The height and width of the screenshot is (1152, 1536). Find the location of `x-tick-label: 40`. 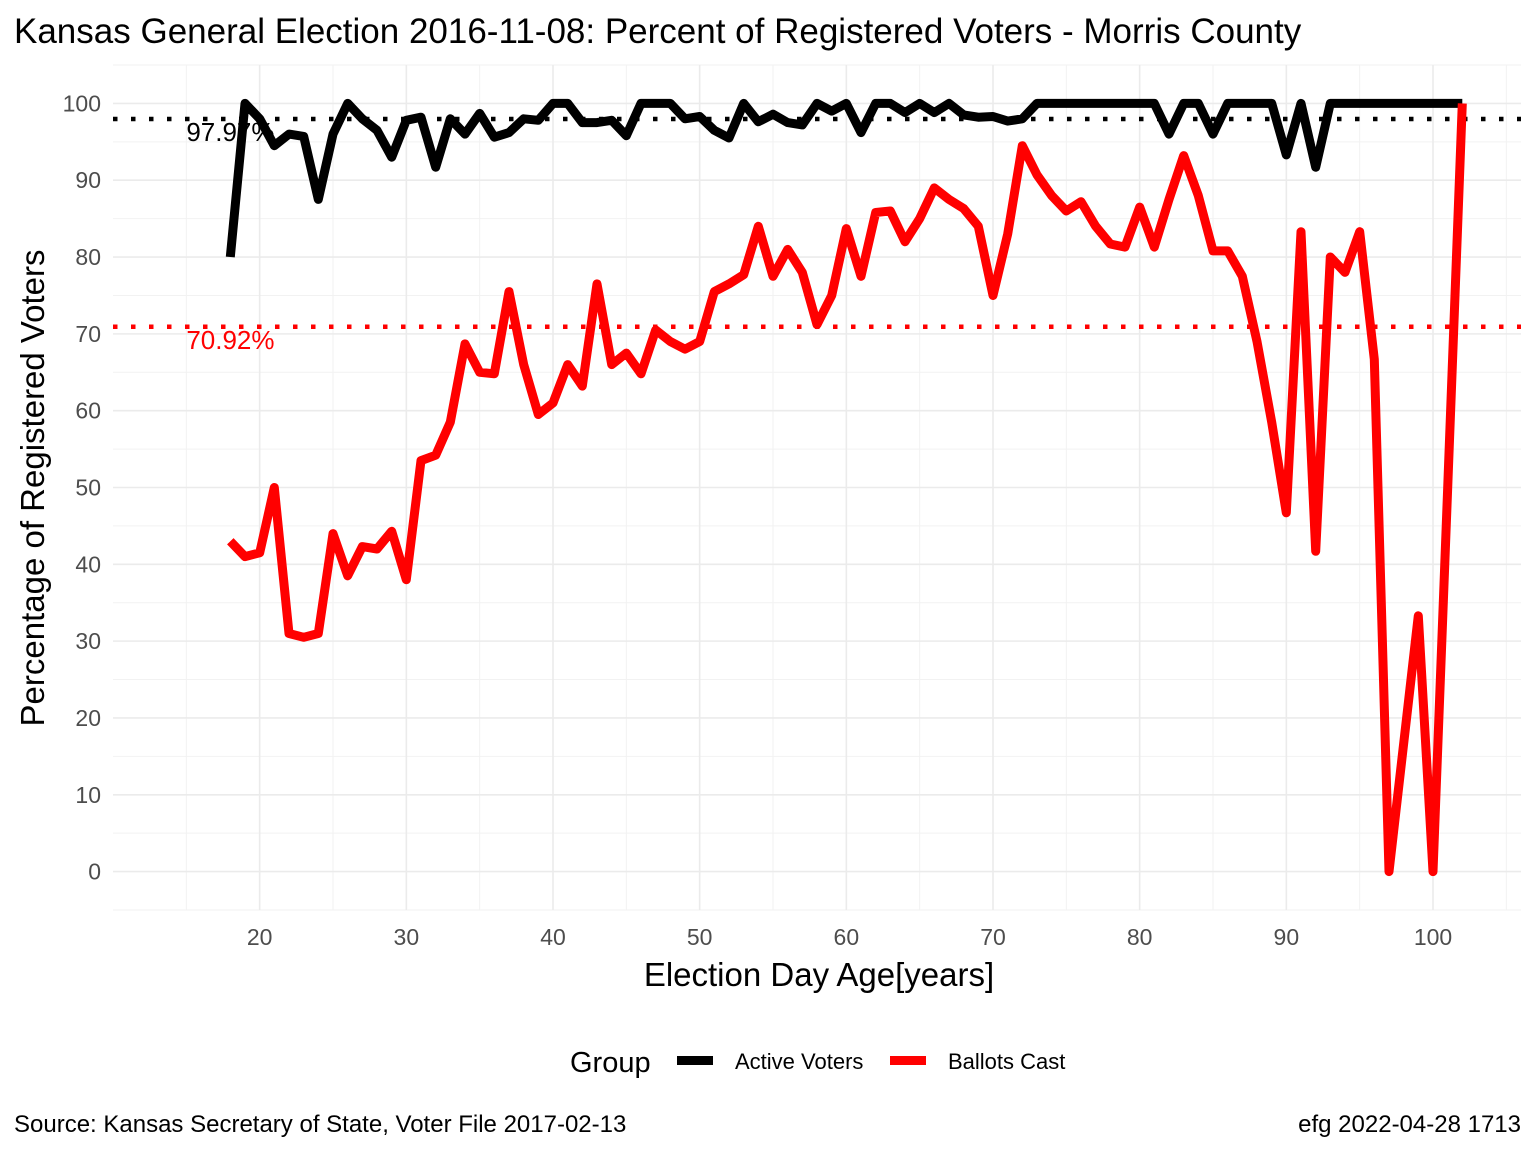

x-tick-label: 40 is located at coordinates (553, 937).